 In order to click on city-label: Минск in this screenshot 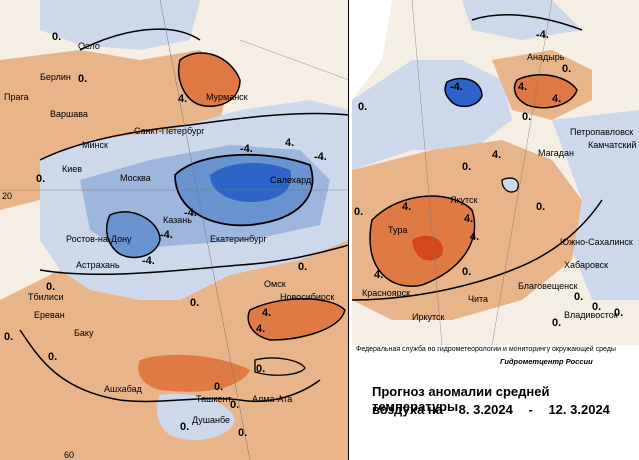, I will do `click(95, 145)`.